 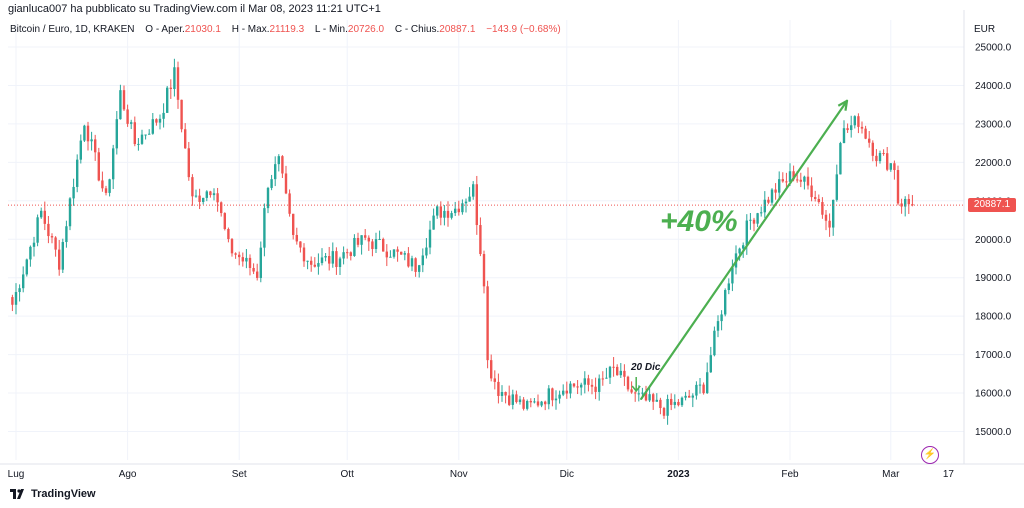 I want to click on tradingview-brand: TradingView, so click(x=53, y=494).